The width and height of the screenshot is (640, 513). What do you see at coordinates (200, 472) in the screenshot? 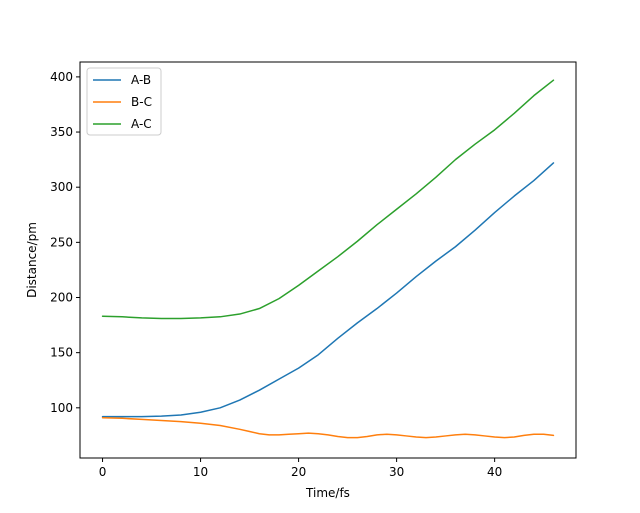
I see `x-tick-label: 10` at bounding box center [200, 472].